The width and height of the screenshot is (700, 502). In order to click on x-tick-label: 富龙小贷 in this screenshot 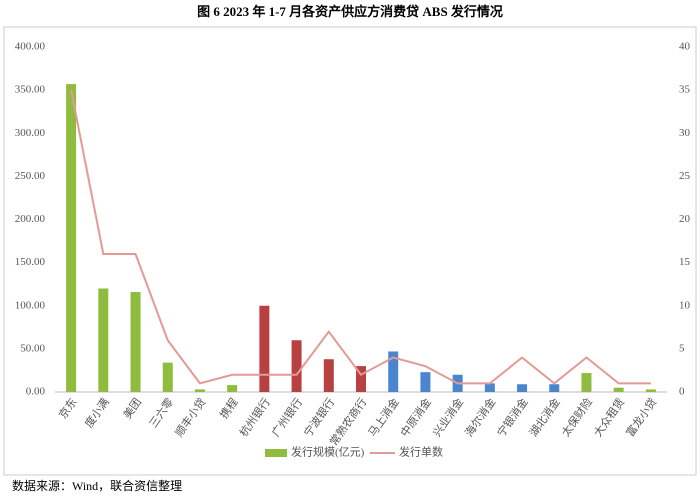, I will do `click(641, 417)`.